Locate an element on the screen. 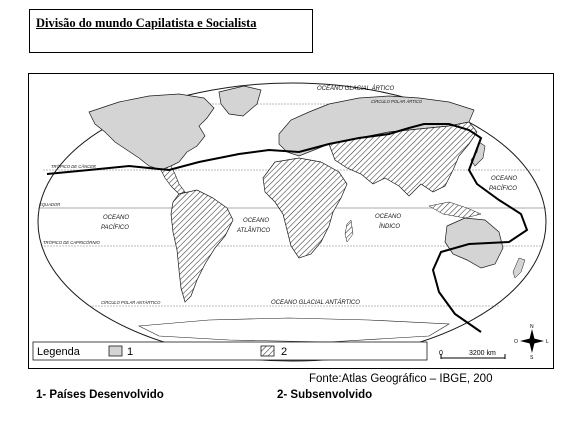 Image resolution: width=573 pixels, height=426 pixels. label-arctic-circle: CÍRCULO POLAR ÁRTICO is located at coordinates (397, 101).